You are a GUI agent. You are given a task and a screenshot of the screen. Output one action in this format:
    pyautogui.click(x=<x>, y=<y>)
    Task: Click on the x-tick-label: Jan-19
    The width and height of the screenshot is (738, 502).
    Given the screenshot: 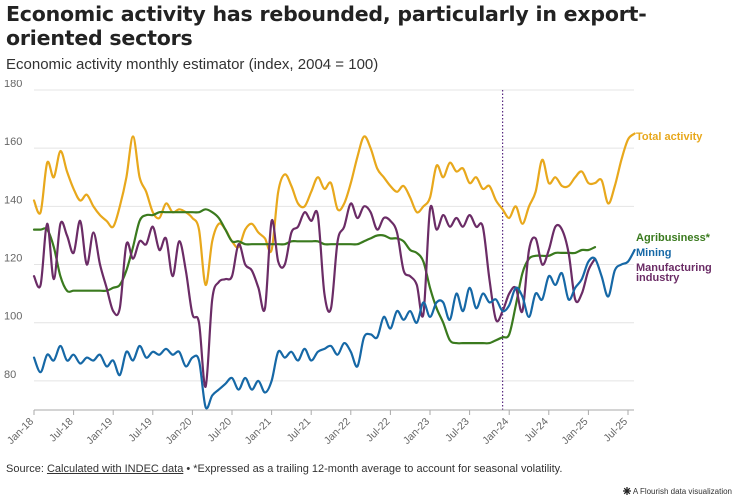 What is the action you would take?
    pyautogui.click(x=99, y=431)
    